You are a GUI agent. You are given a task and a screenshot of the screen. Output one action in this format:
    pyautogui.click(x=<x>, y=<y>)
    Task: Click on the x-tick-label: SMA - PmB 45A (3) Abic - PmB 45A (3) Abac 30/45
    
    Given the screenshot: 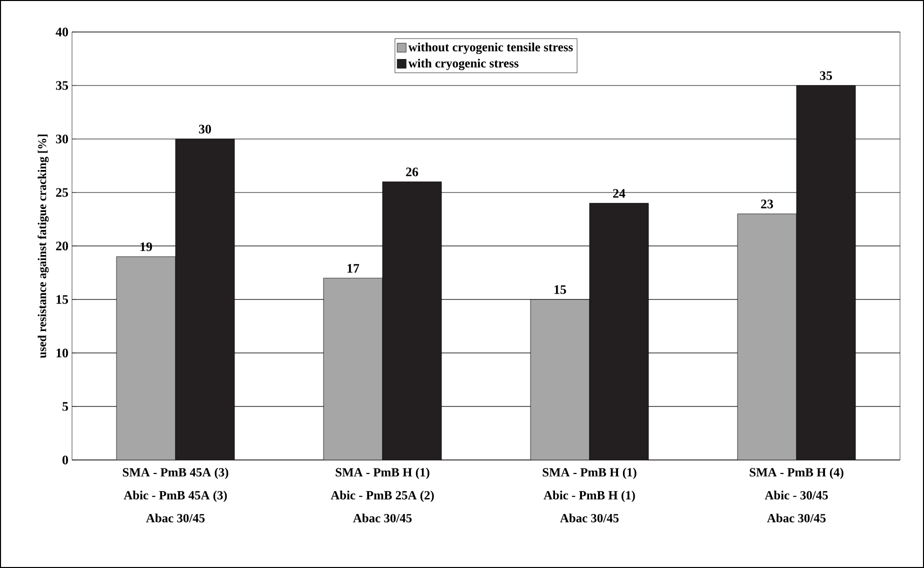 What is the action you would take?
    pyautogui.click(x=175, y=495)
    